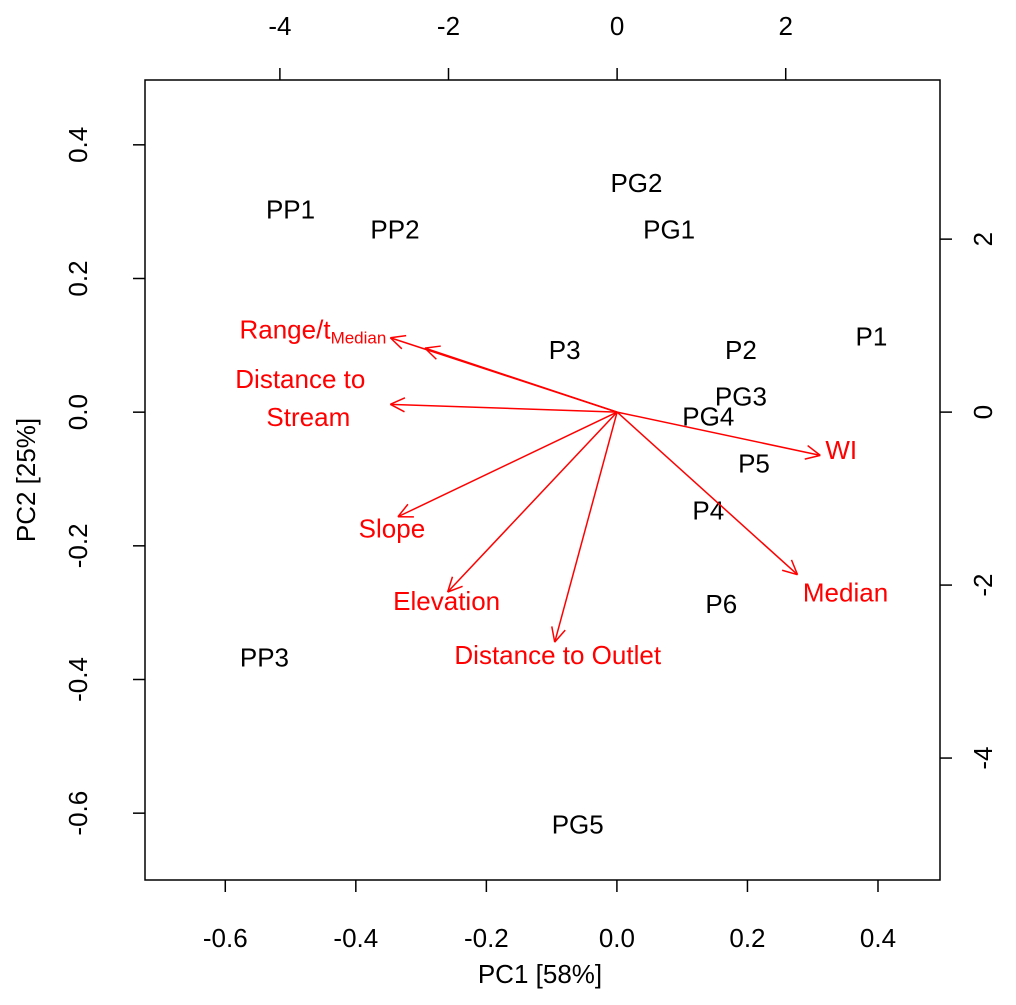  Describe the element at coordinates (446, 601) in the screenshot. I see `arrow-label: Elevation` at that location.